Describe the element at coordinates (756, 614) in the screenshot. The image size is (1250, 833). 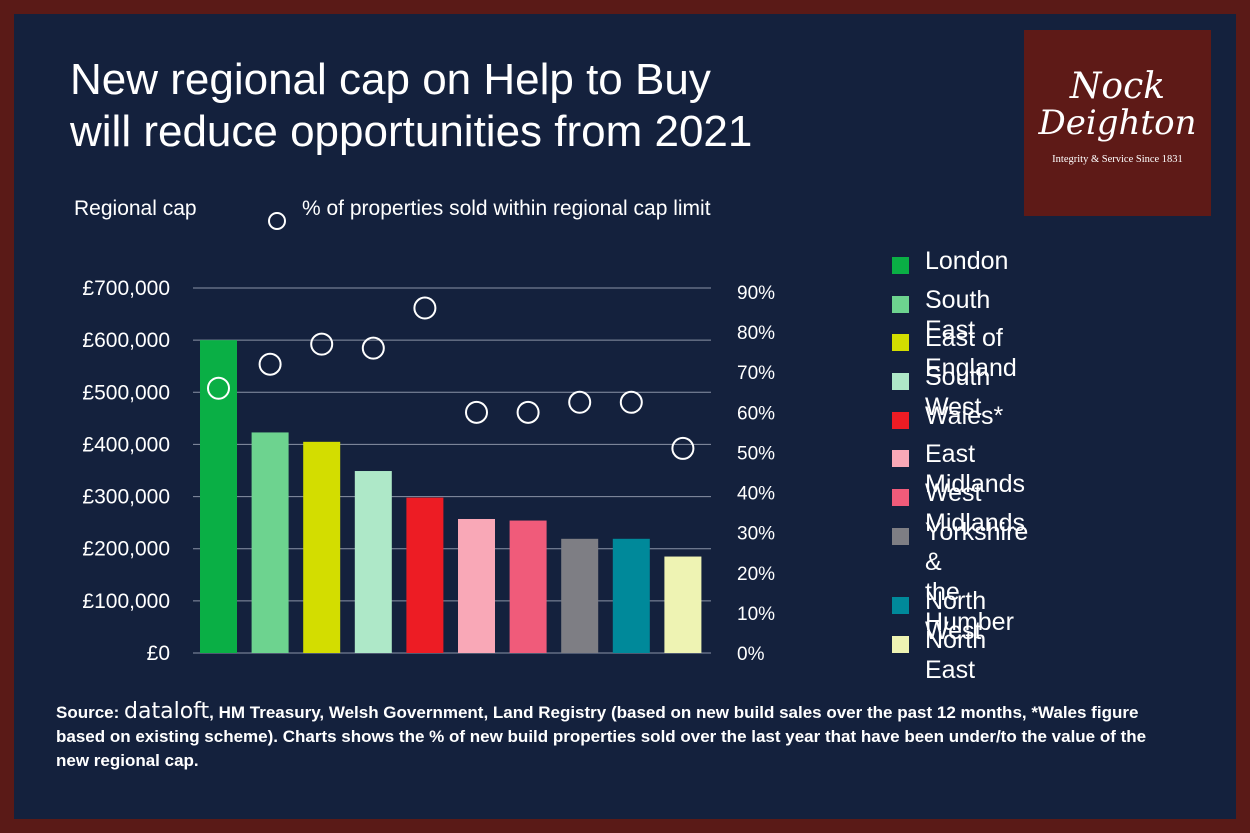
I see `right-axis-tick-label: 10%` at that location.